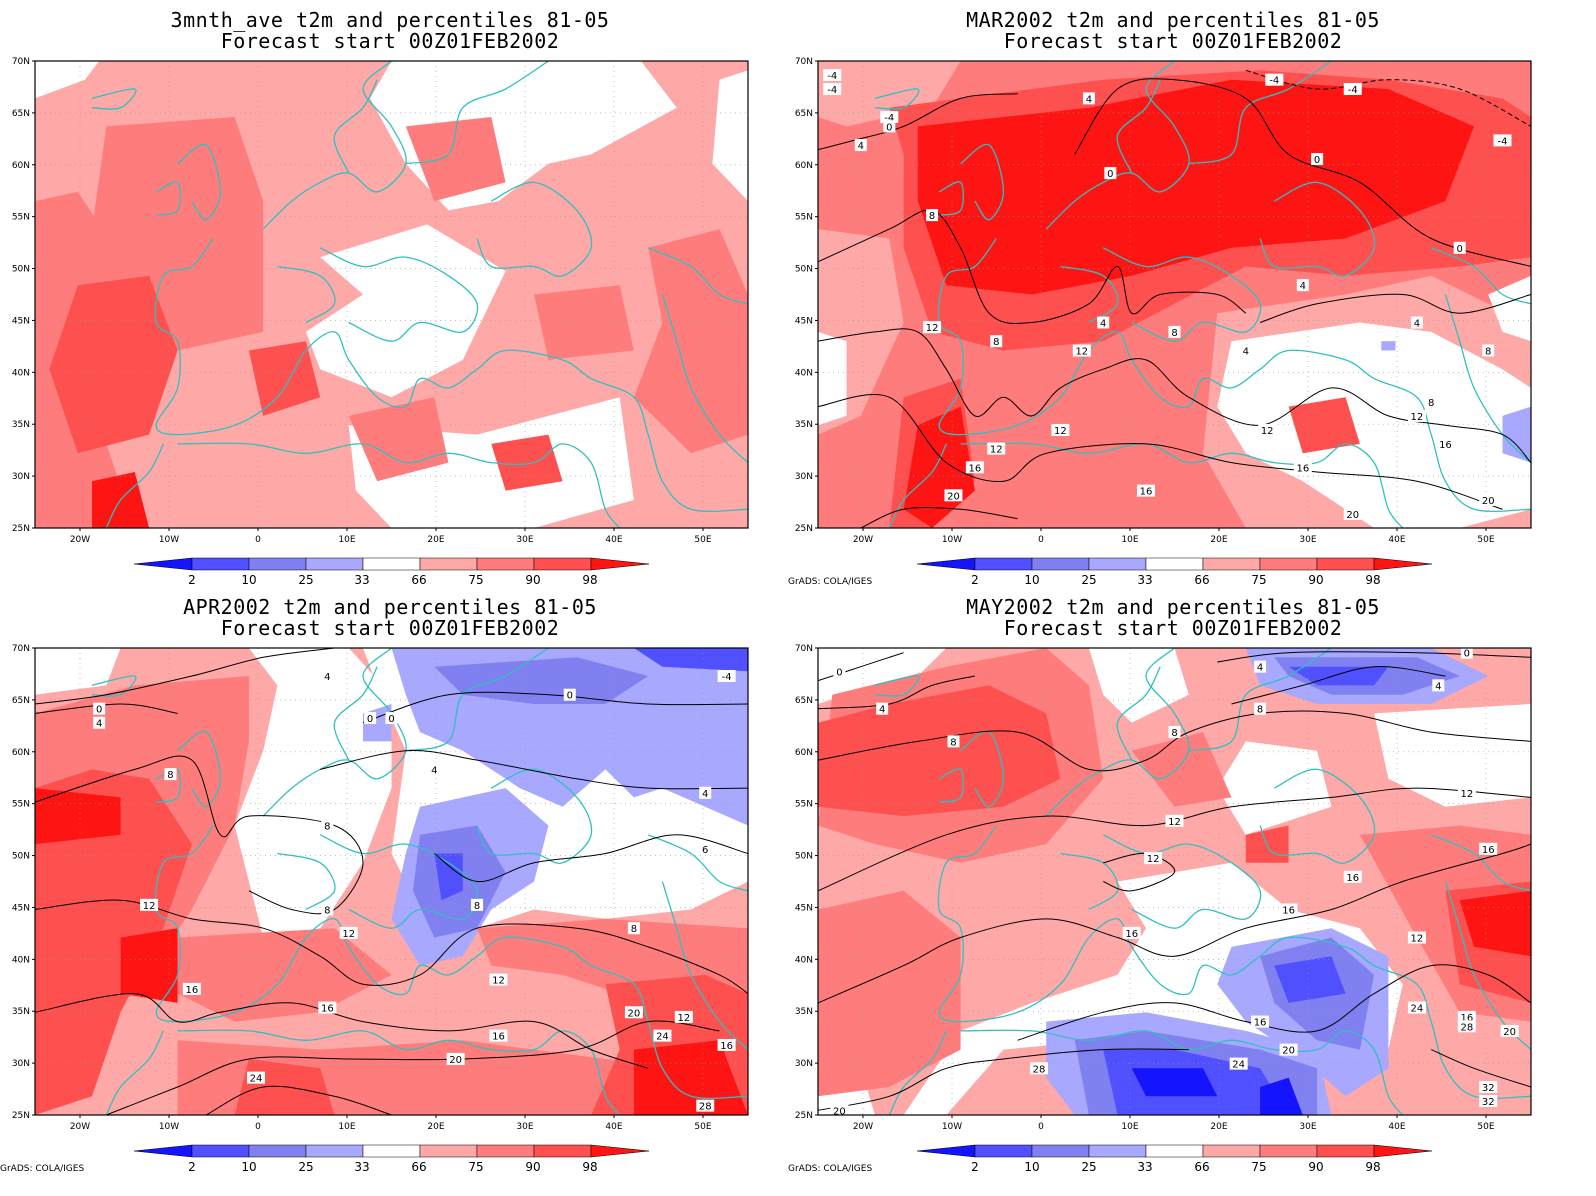 The height and width of the screenshot is (1196, 1596). I want to click on colorbar-label: 2, so click(192, 1167).